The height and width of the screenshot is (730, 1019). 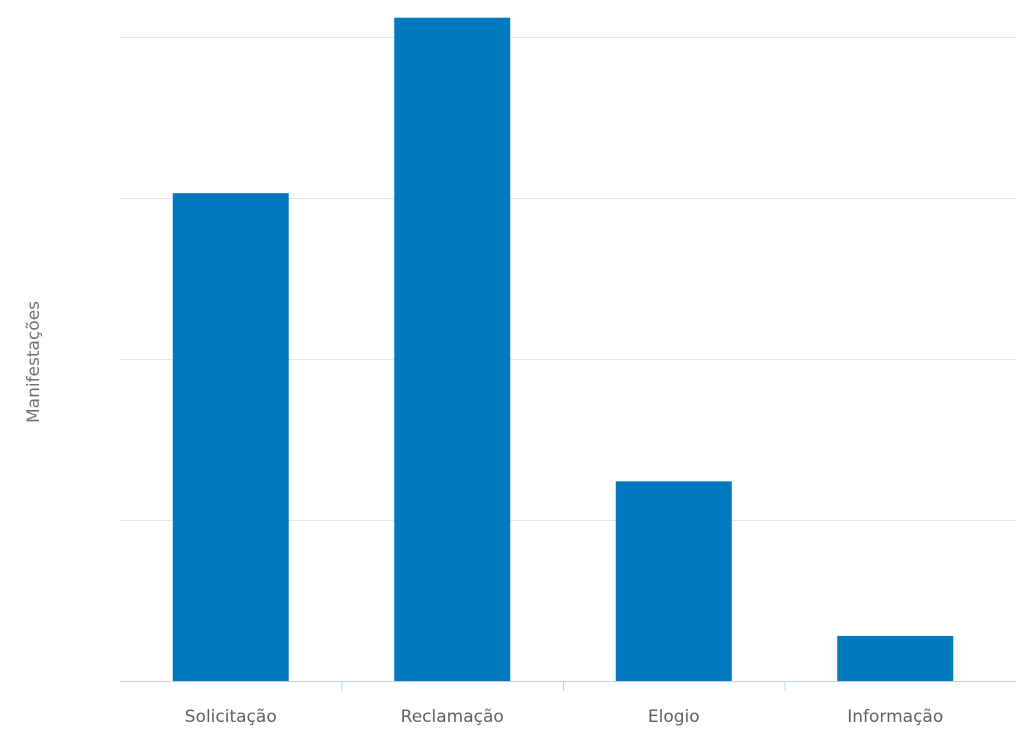 I want to click on x-tick-label: Informação, so click(x=895, y=717).